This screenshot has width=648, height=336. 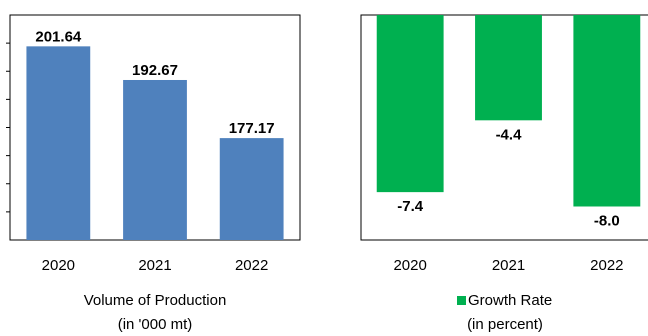 I want to click on legend-label: Growth Rate, so click(x=510, y=300).